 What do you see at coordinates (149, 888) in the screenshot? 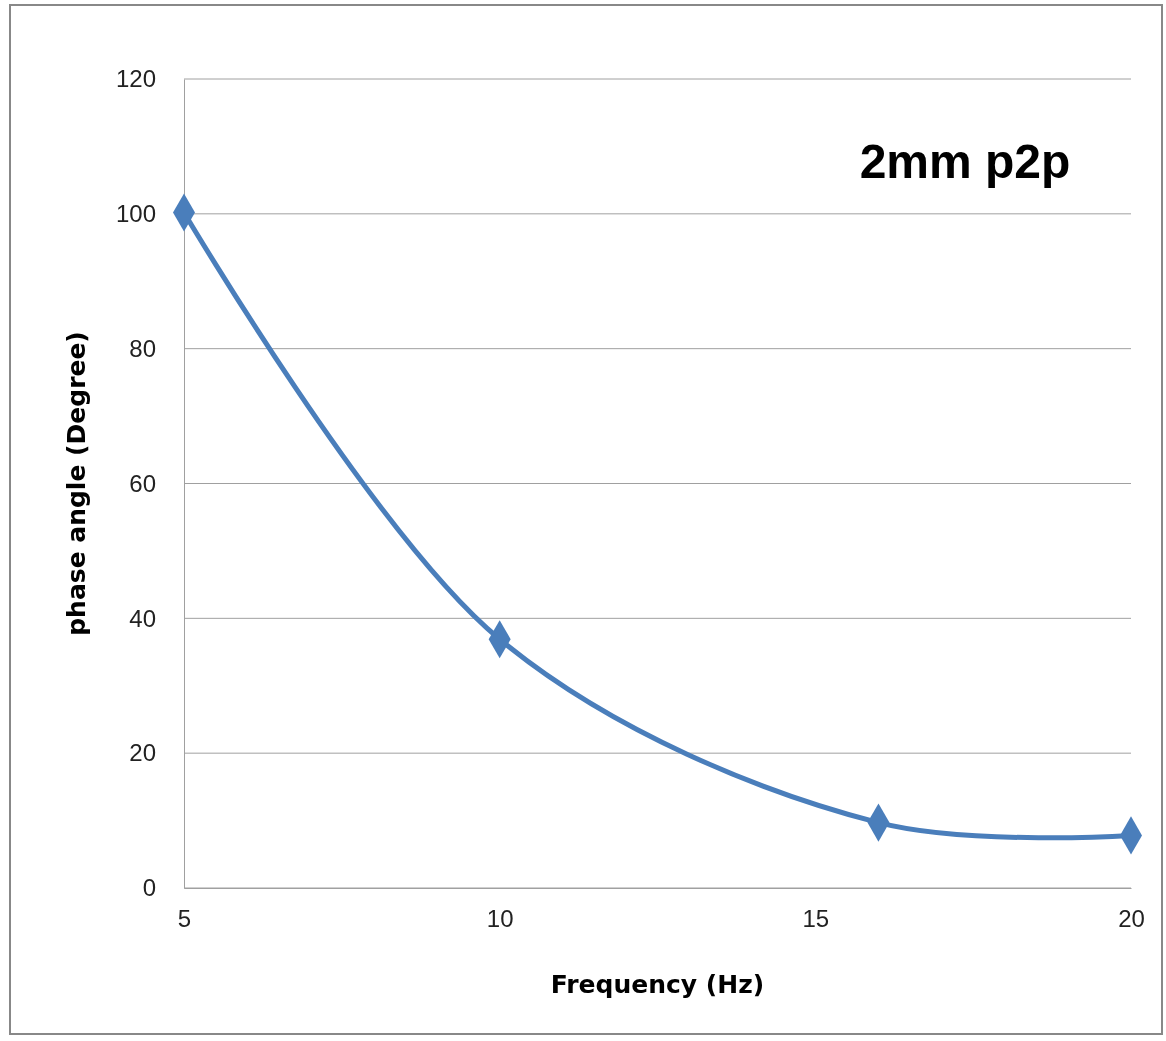
I see `y-tick-label: 0` at bounding box center [149, 888].